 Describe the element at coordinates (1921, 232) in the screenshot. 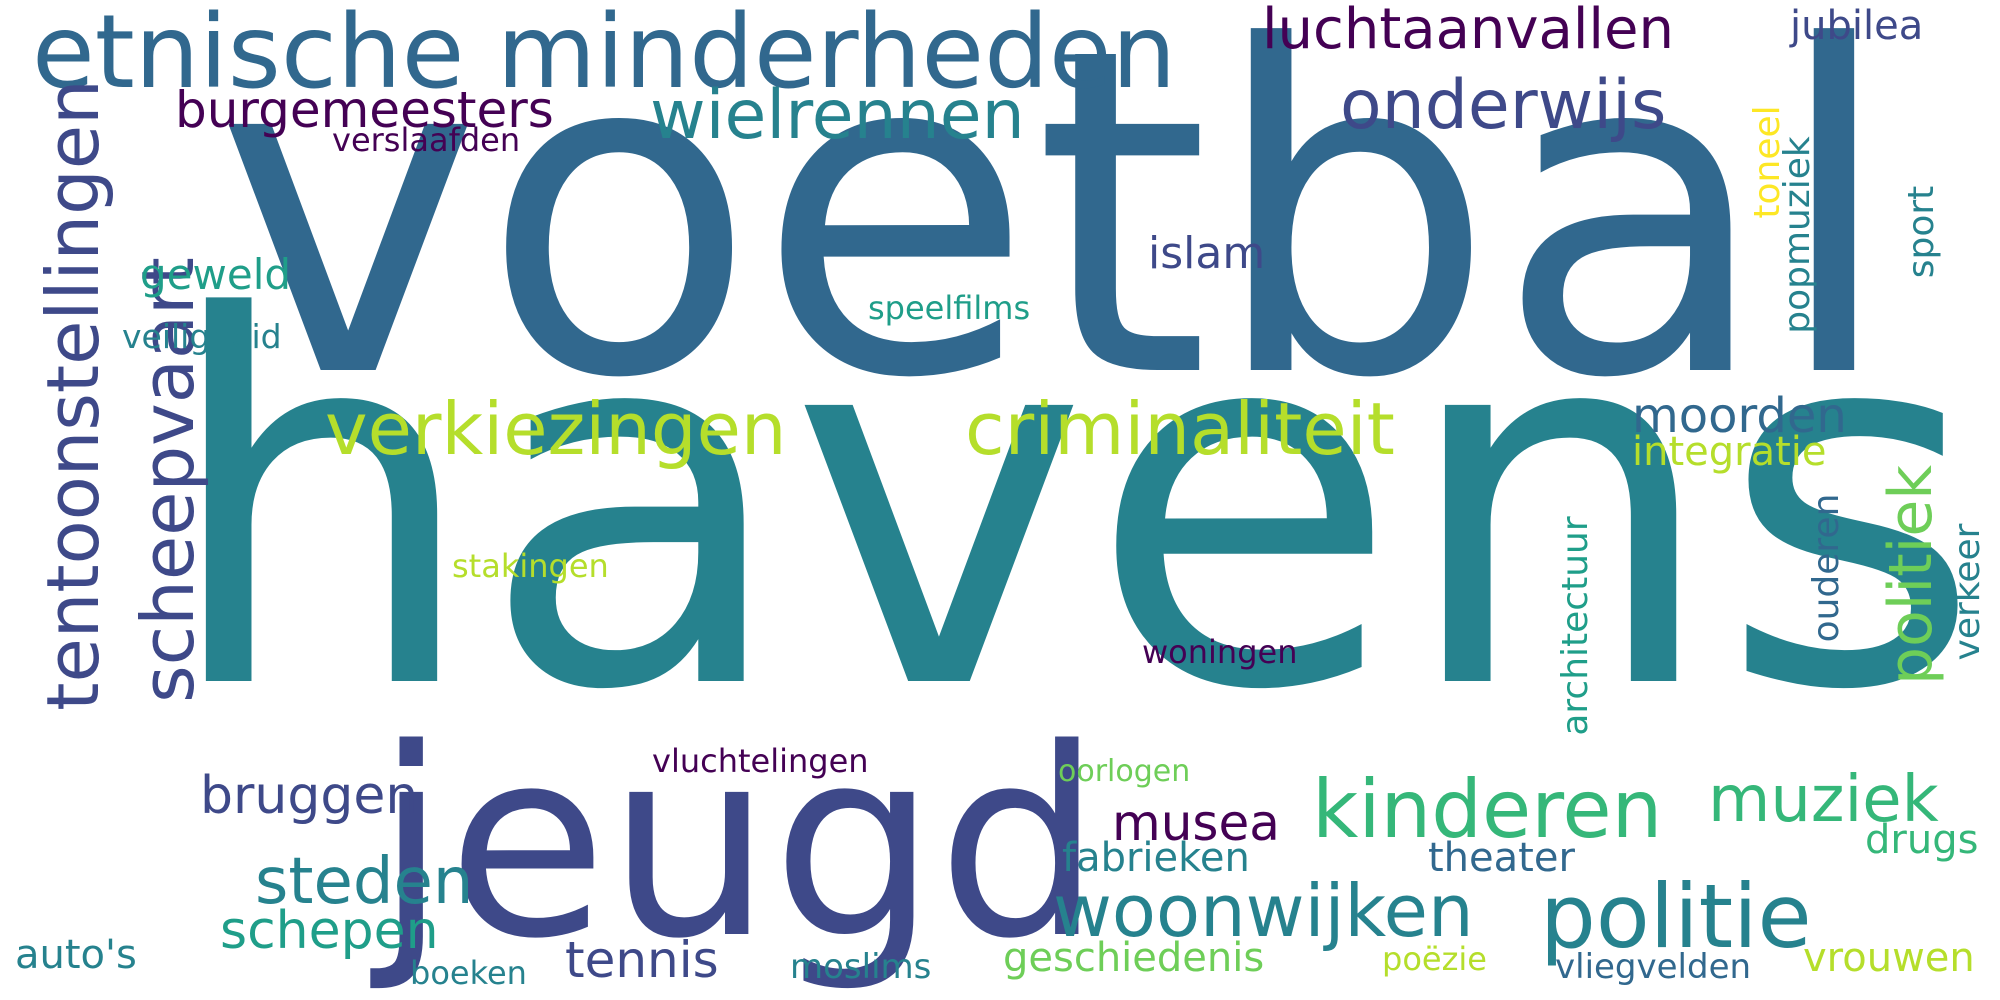

I see `word-sport: sport` at that location.